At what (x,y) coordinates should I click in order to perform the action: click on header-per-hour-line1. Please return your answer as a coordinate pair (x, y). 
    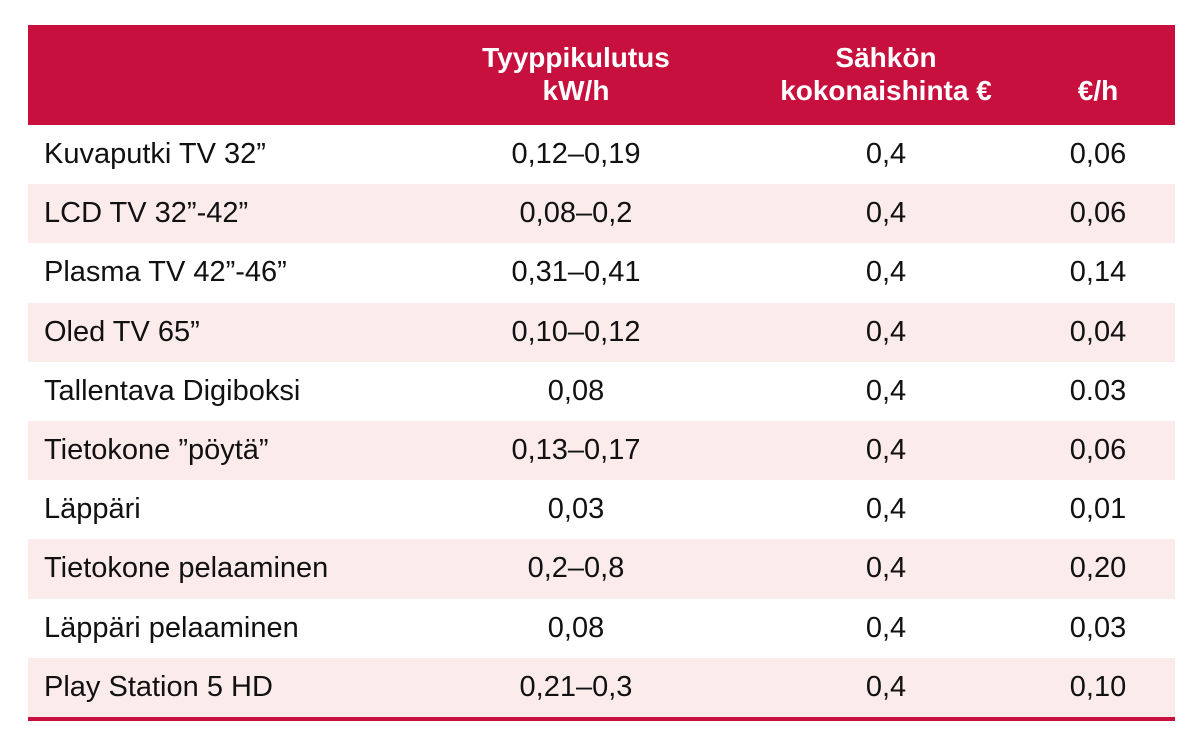
    Looking at the image, I should click on (1098, 57).